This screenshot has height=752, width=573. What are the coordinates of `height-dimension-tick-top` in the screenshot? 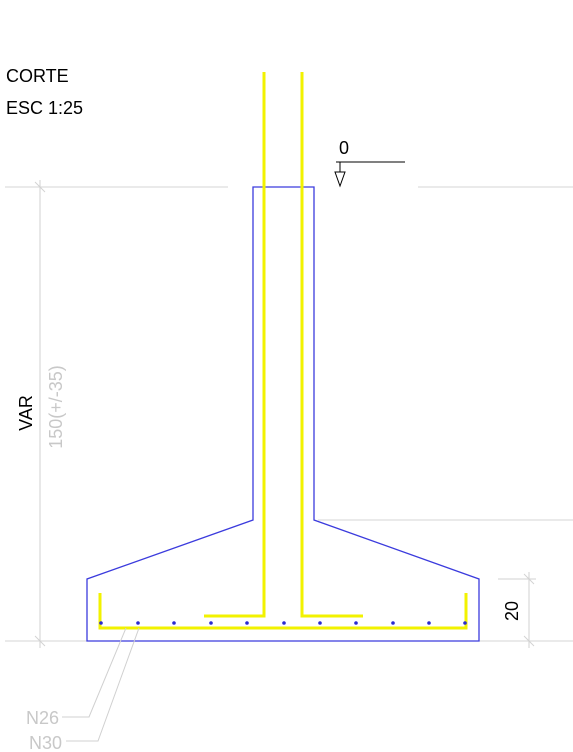 It's located at (40, 187).